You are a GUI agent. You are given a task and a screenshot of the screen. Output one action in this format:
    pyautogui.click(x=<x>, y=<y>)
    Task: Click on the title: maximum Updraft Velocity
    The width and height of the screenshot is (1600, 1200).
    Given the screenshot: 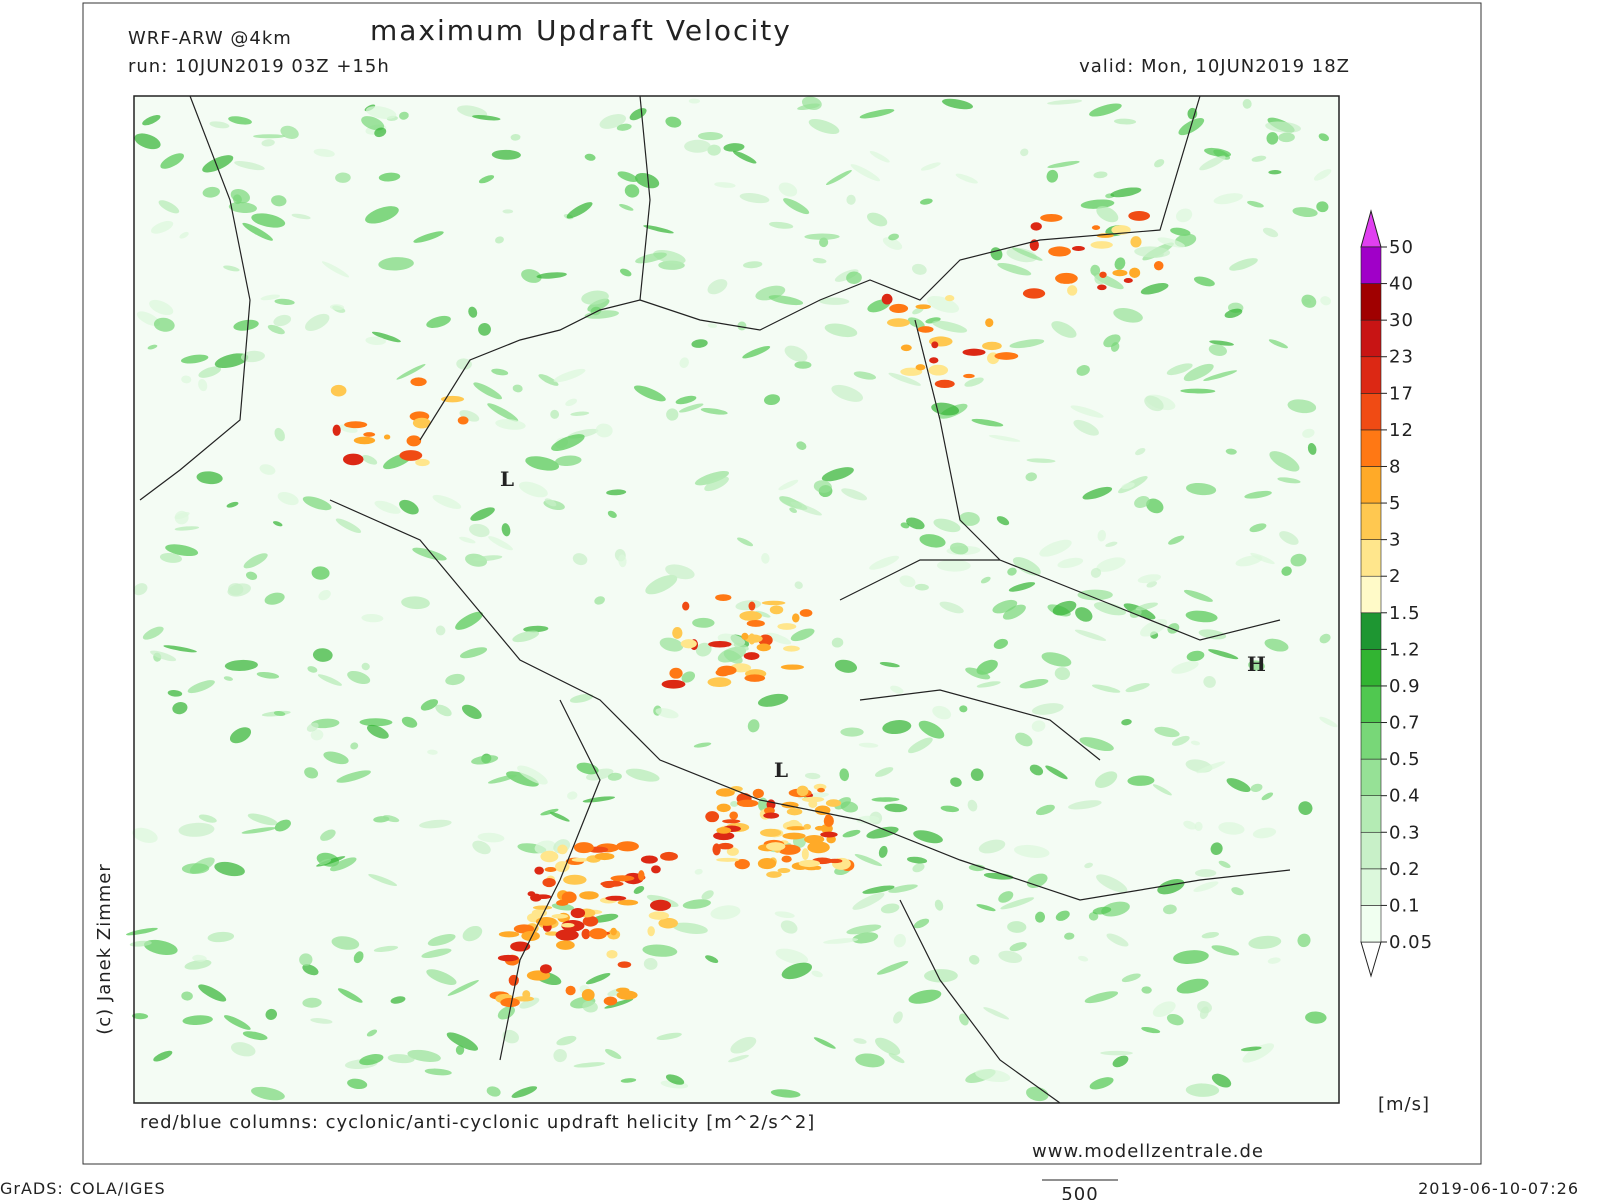 What is the action you would take?
    pyautogui.click(x=581, y=30)
    